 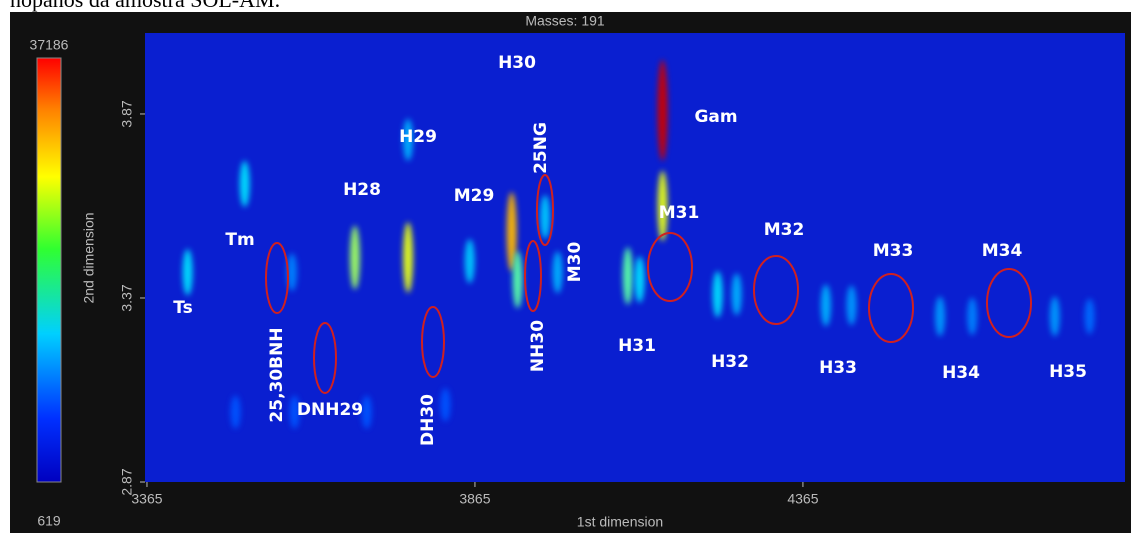 What do you see at coordinates (474, 499) in the screenshot?
I see `x-tick-label: 3865` at bounding box center [474, 499].